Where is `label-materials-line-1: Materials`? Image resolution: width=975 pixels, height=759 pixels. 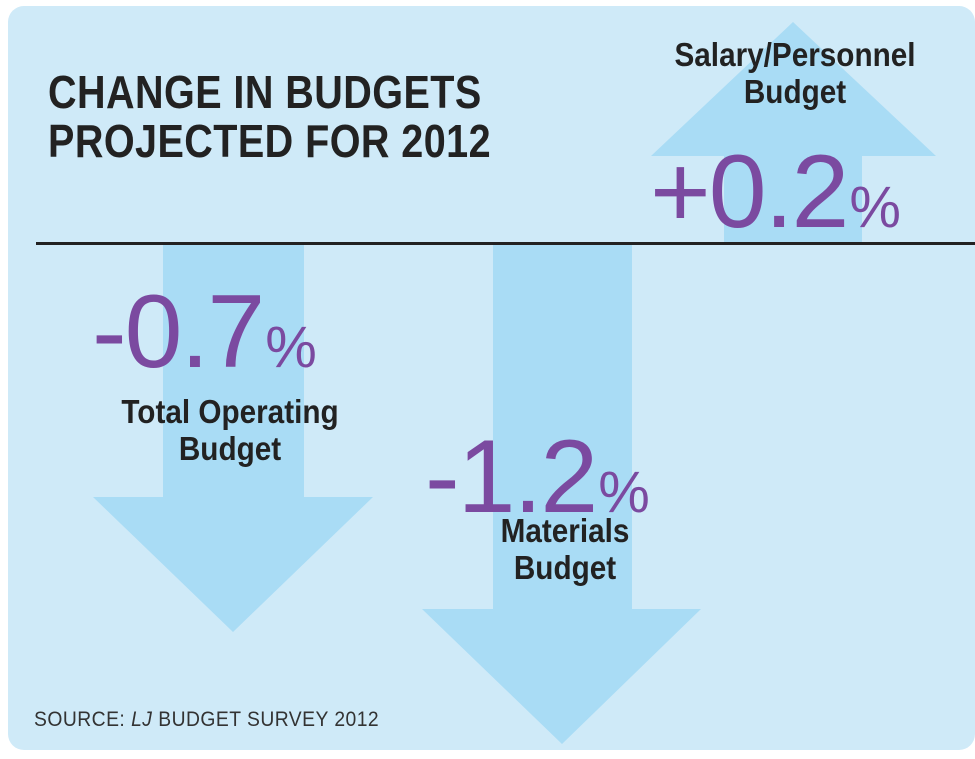
label-materials-line-1: Materials is located at coordinates (565, 530).